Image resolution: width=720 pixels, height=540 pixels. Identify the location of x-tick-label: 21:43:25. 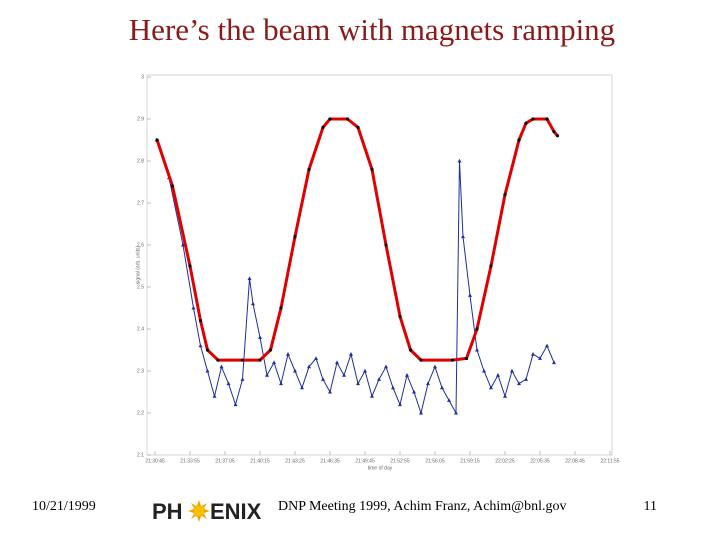
(295, 461).